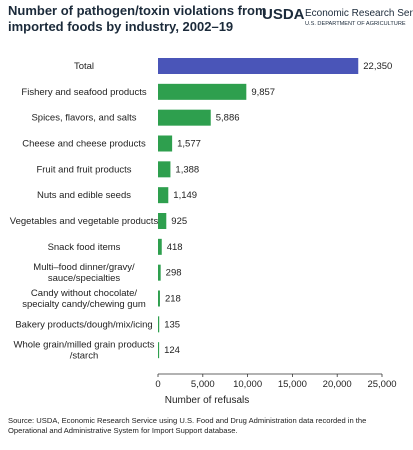 The width and height of the screenshot is (413, 450). Describe the element at coordinates (189, 143) in the screenshot. I see `value-label: 1,577` at that location.